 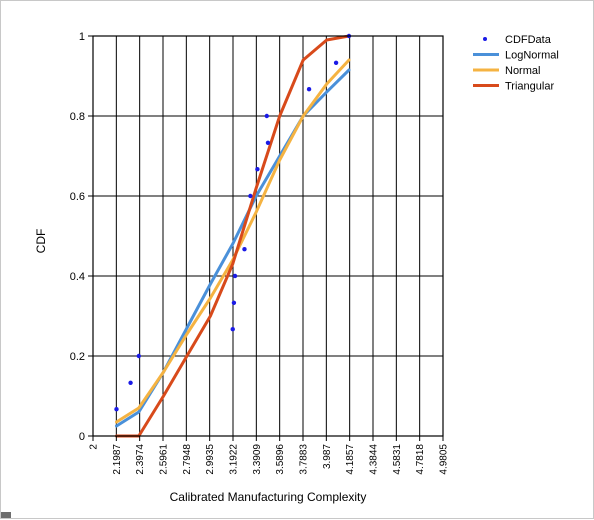 What do you see at coordinates (304, 459) in the screenshot?
I see `x-tick-label: 3.7883` at bounding box center [304, 459].